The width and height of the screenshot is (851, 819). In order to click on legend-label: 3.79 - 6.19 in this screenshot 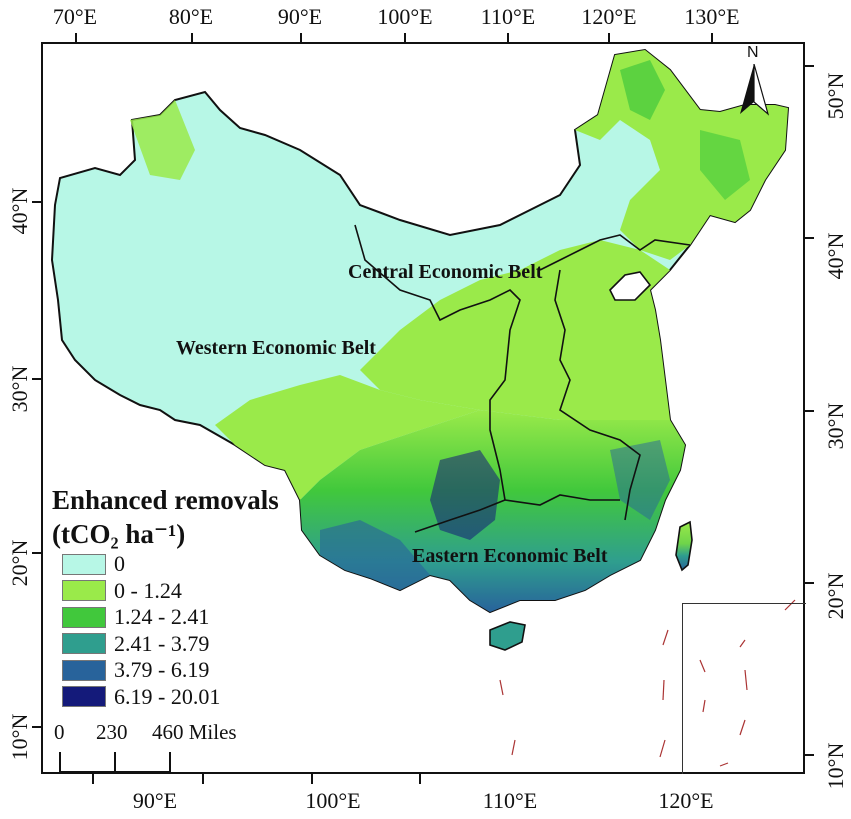, I will do `click(162, 670)`.